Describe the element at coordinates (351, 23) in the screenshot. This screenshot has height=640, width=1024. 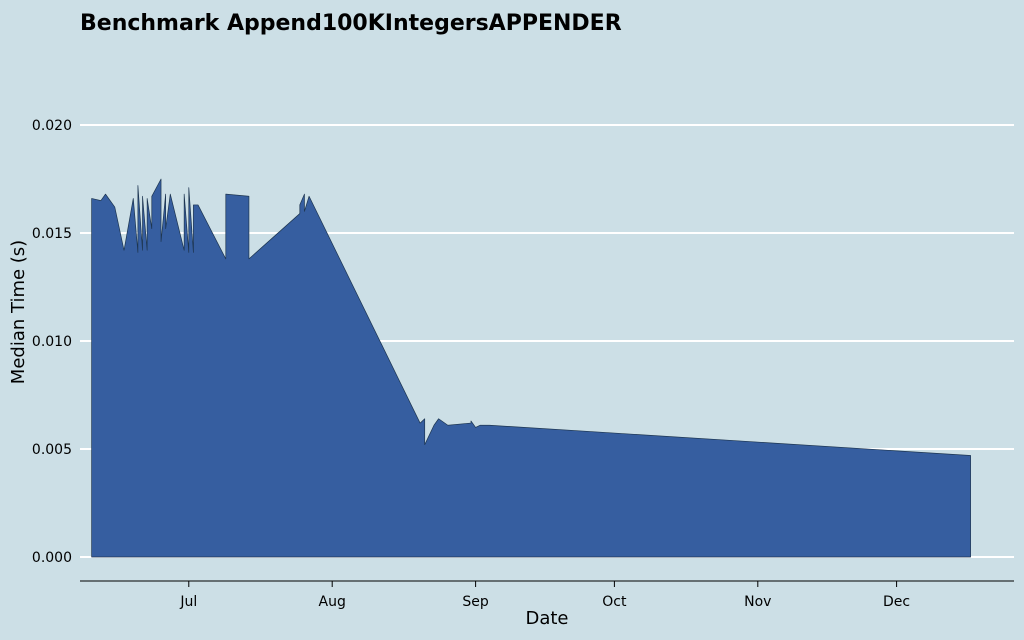
I see `chart-title: Benchmark Append100KIntegersAPPENDER` at that location.